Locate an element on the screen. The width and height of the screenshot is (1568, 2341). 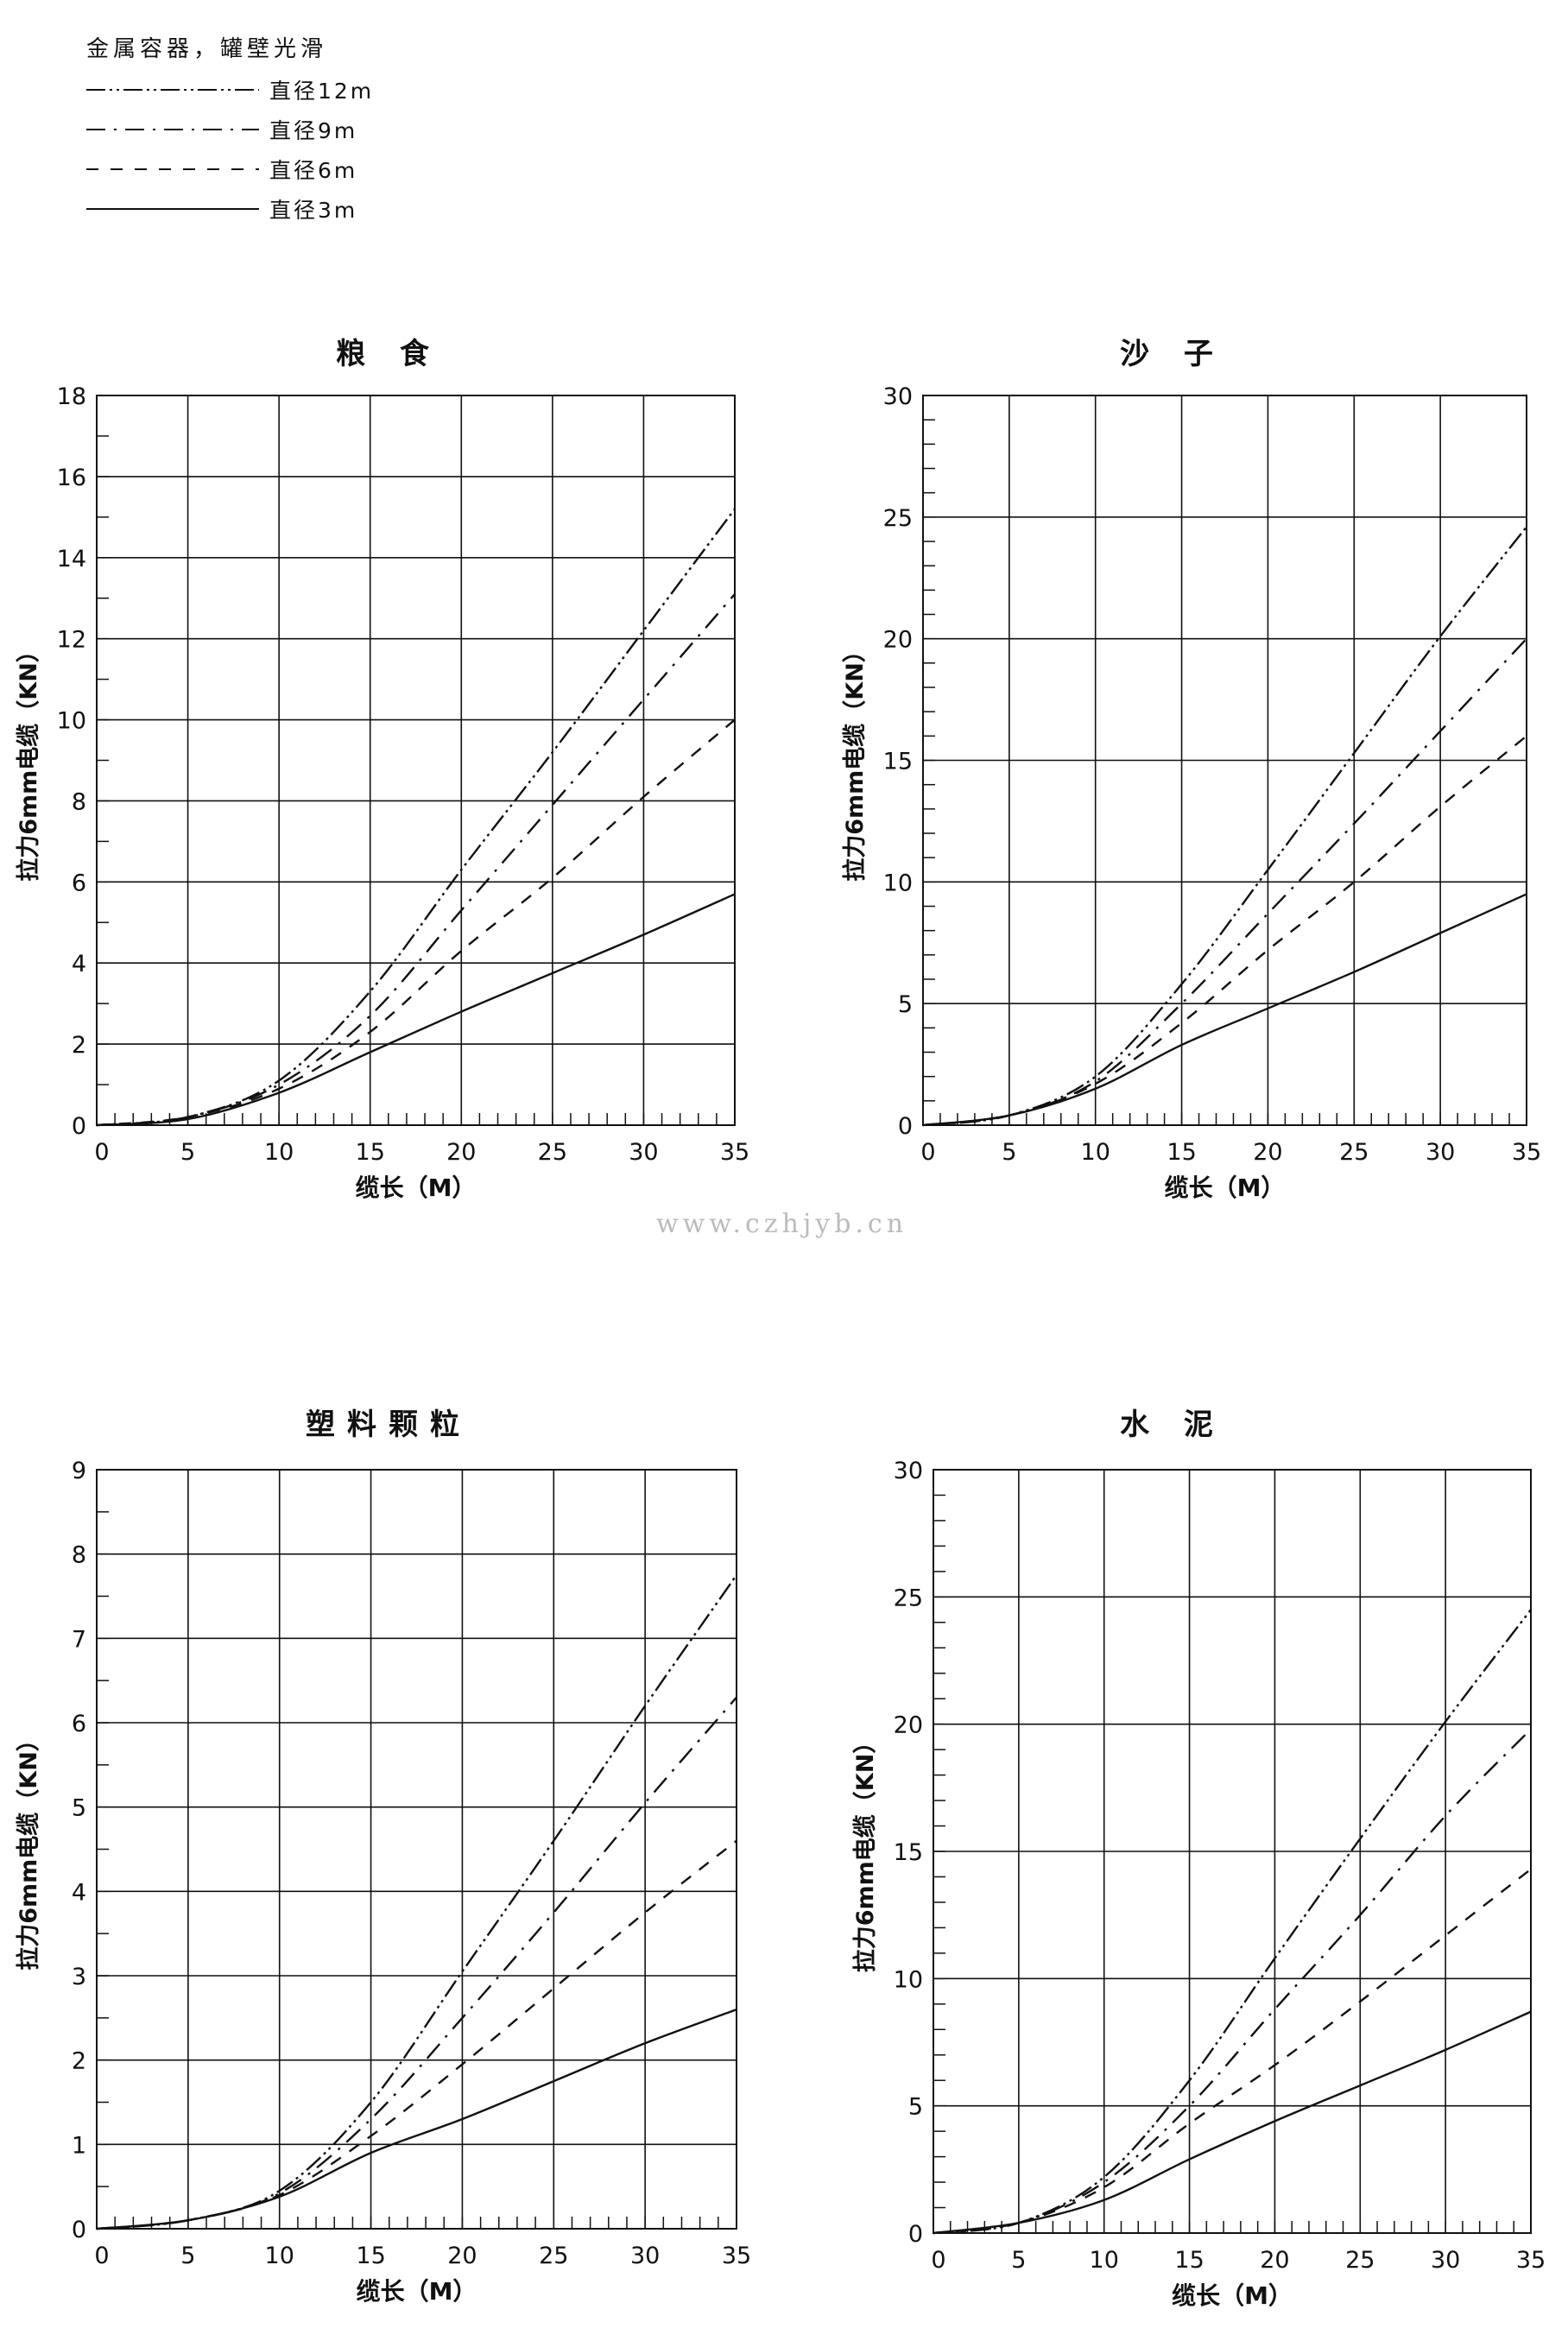
legend-item-3m: 直径3m is located at coordinates (230, 209).